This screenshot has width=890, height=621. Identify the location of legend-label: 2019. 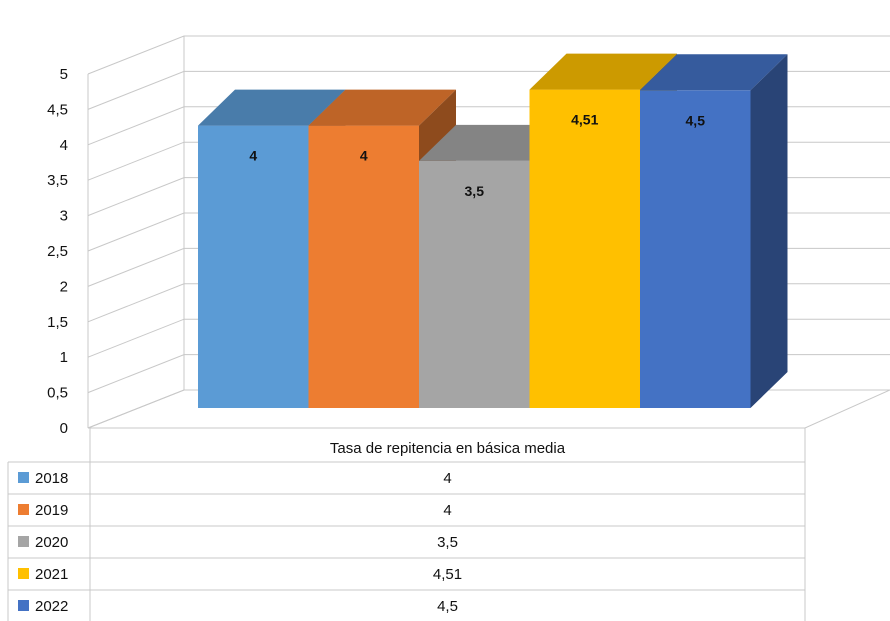
(51, 510).